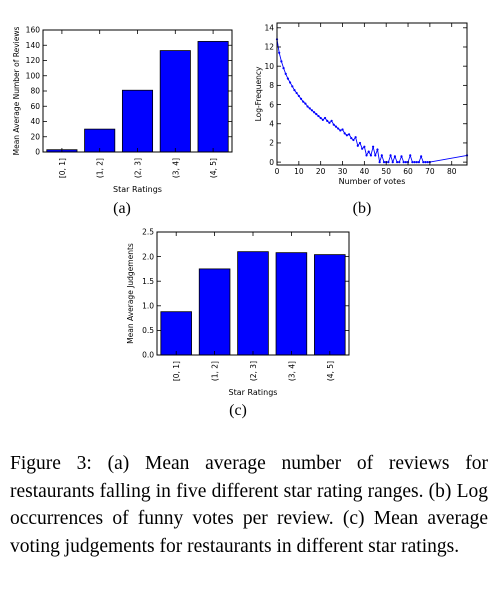  I want to click on y-tick-label: 10, so click(269, 66).